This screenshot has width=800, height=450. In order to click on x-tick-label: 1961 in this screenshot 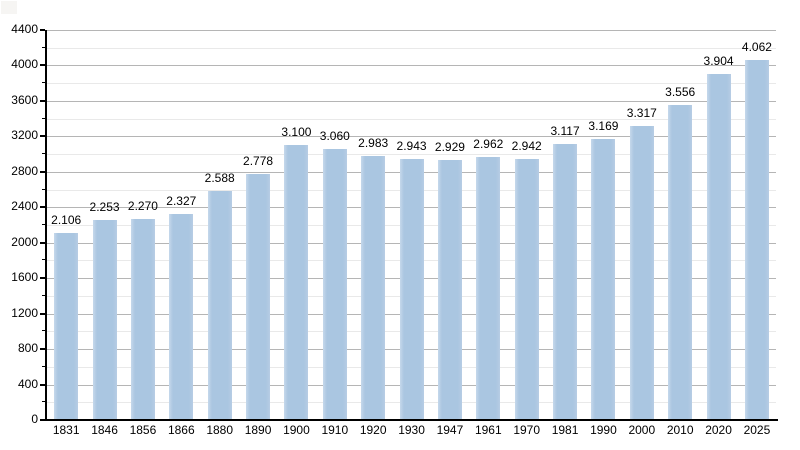, I will do `click(488, 430)`.